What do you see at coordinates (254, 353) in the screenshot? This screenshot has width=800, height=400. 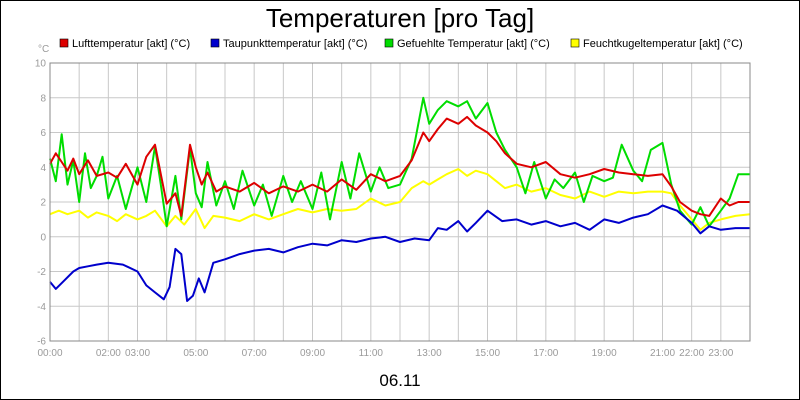 I see `x-tick-label: 07:00` at bounding box center [254, 353].